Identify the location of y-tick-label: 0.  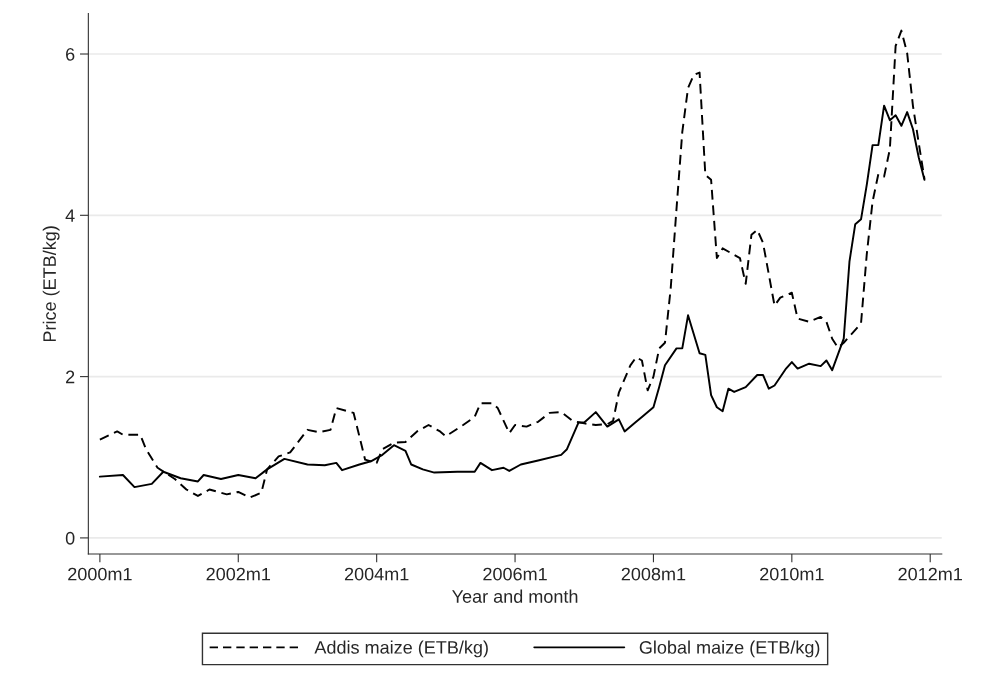
(70, 538).